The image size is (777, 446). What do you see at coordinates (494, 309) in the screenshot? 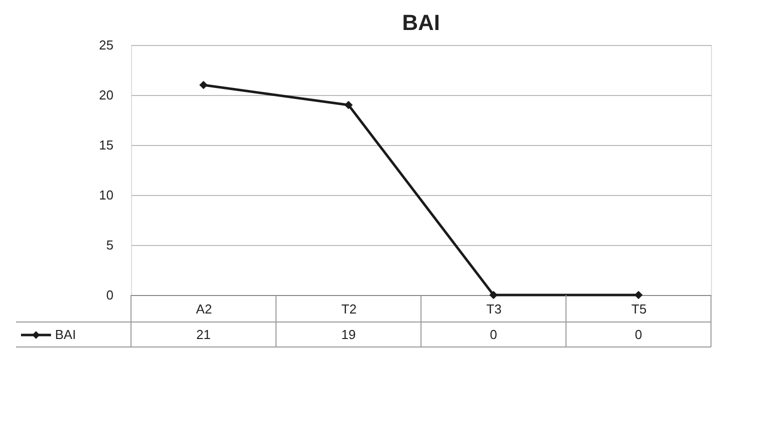
I see `x-tick-label: T3` at bounding box center [494, 309].